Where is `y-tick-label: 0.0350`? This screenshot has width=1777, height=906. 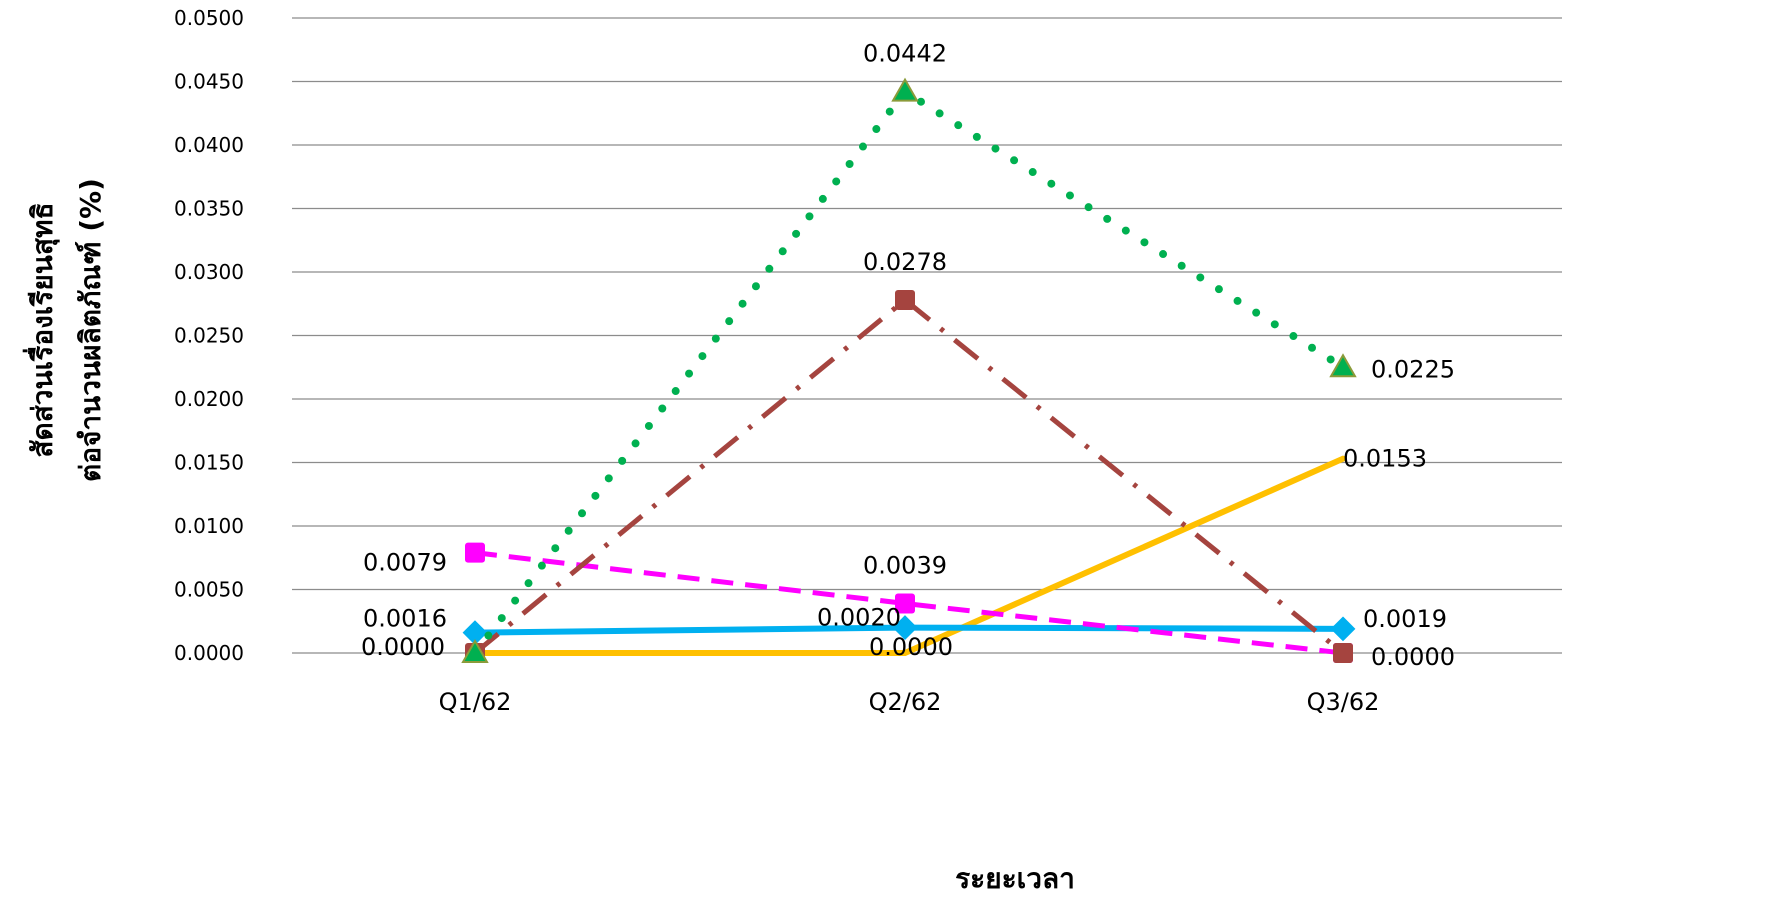
y-tick-label: 0.0350 is located at coordinates (209, 209).